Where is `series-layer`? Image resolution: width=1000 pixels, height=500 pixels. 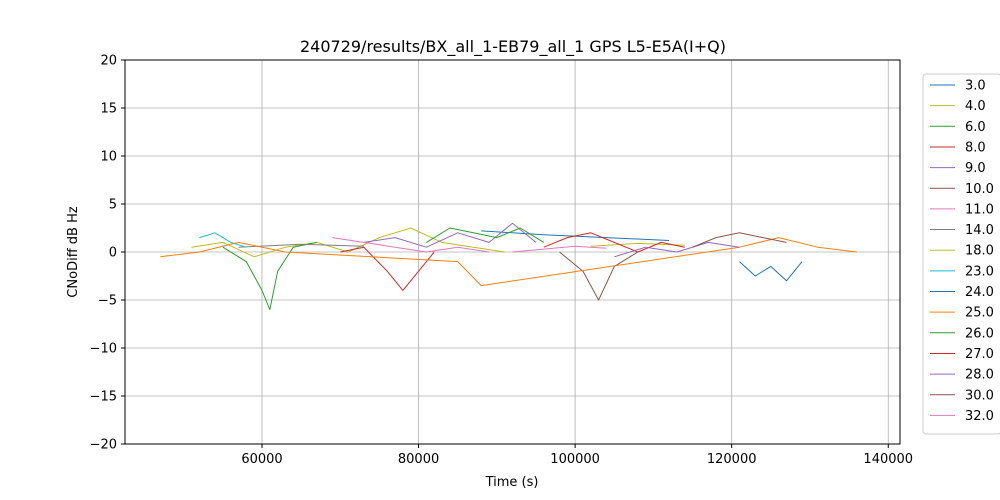
series-layer is located at coordinates (508, 266).